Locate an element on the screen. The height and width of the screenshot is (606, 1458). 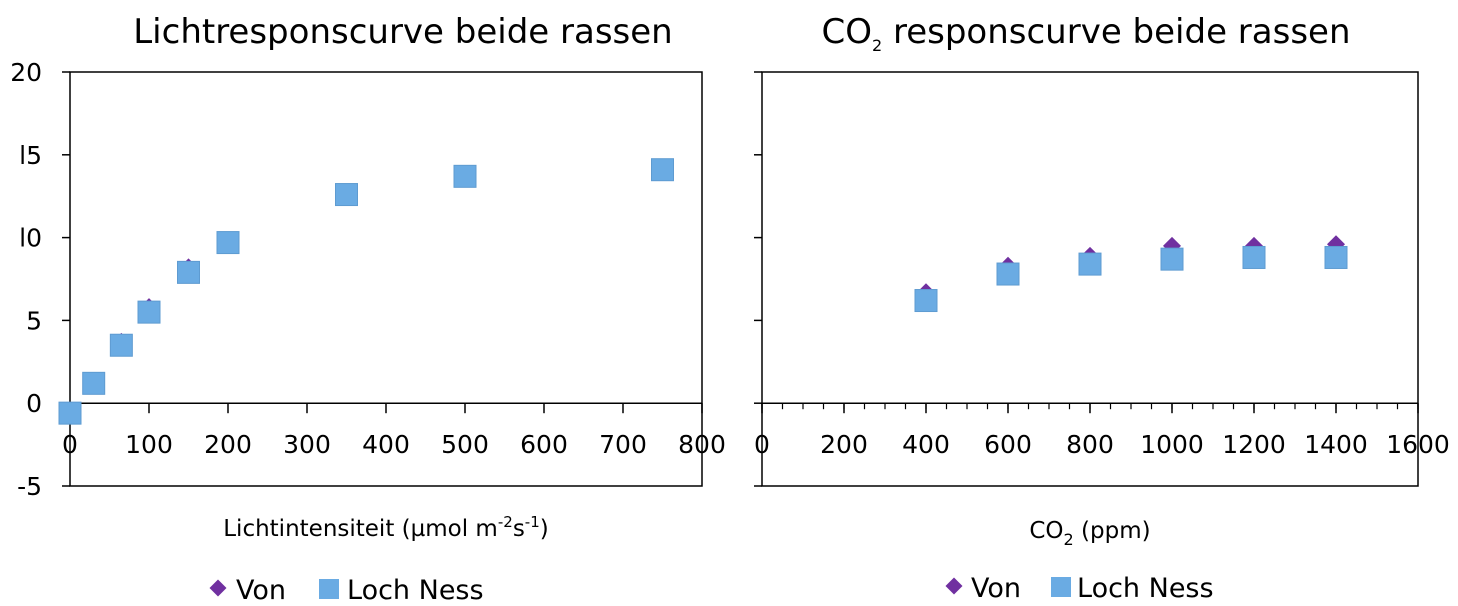
co2-title-sub: 2 is located at coordinates (877, 45).